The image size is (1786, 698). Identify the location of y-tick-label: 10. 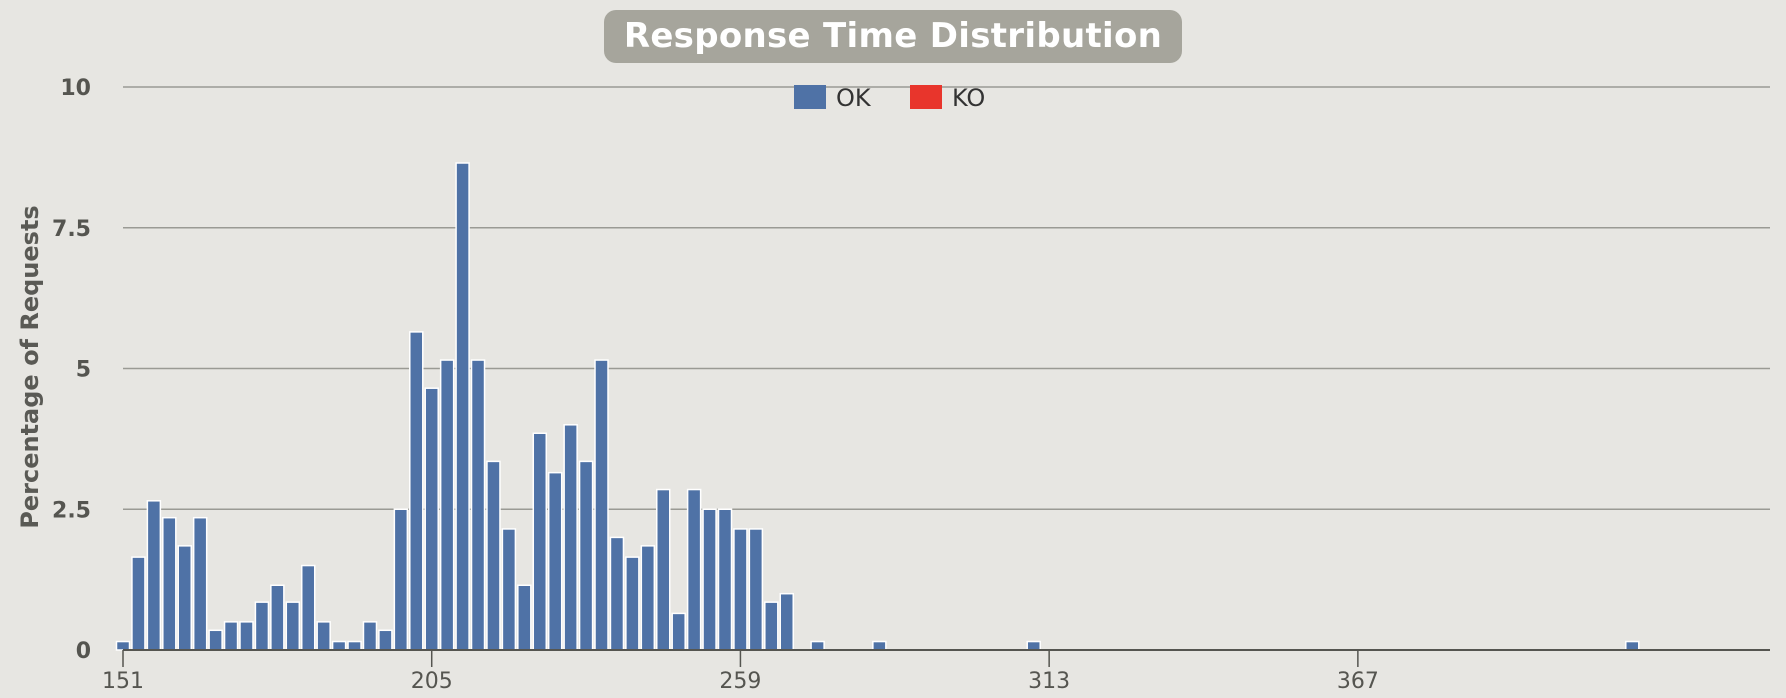
(75, 88).